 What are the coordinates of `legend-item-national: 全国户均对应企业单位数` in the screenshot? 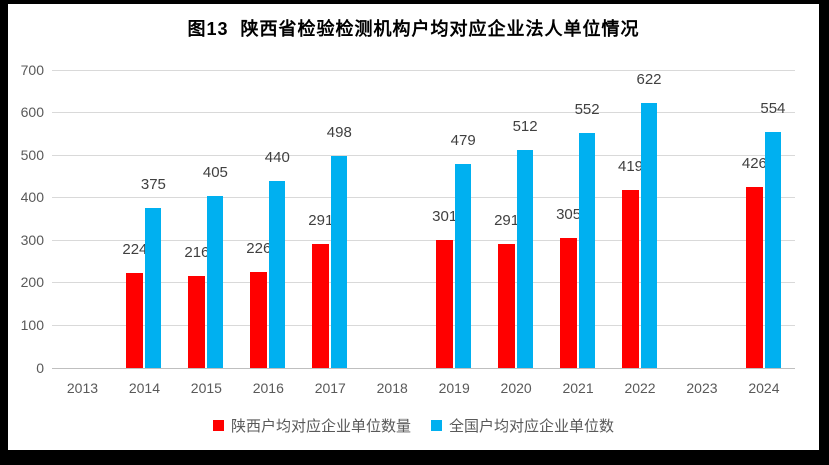 It's located at (522, 425).